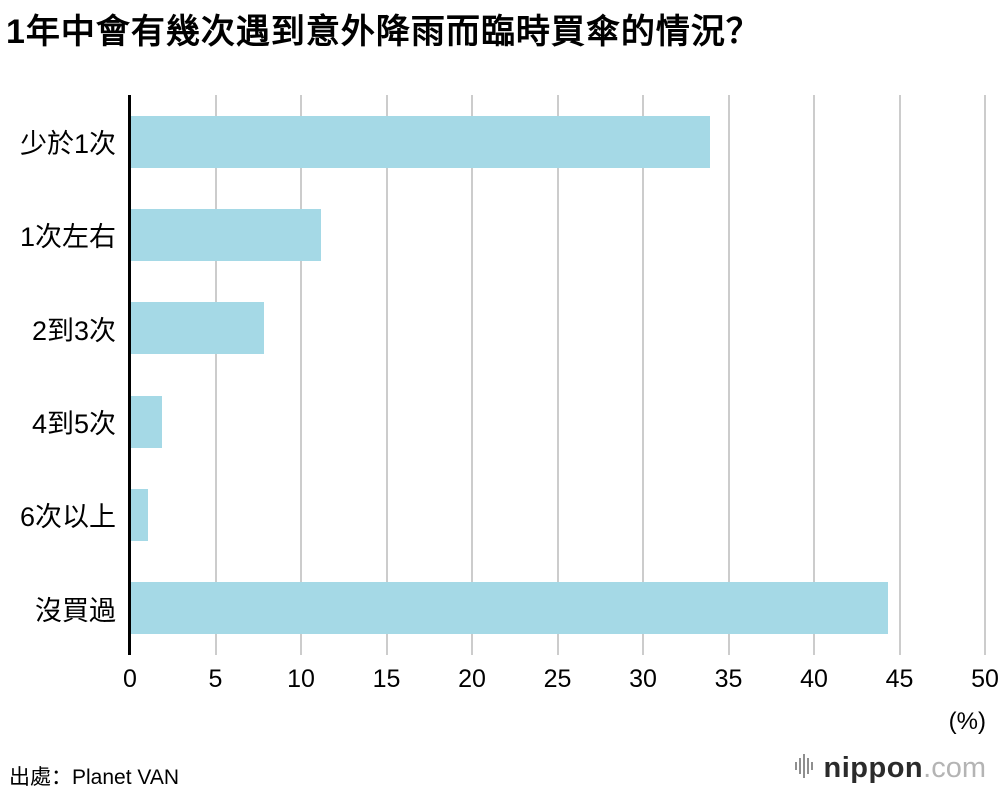 This screenshot has width=1000, height=796. Describe the element at coordinates (472, 679) in the screenshot. I see `x-tick-label: 20` at that location.